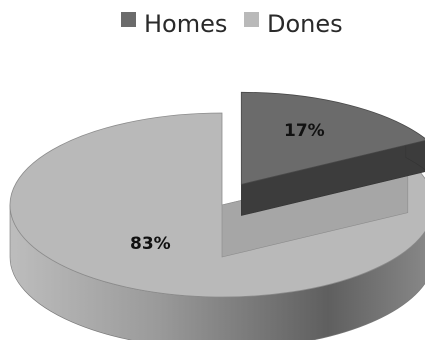 Image resolution: width=425 pixels, height=340 pixels. What do you see at coordinates (232, 24) in the screenshot?
I see `legend: Homes Dones` at bounding box center [232, 24].